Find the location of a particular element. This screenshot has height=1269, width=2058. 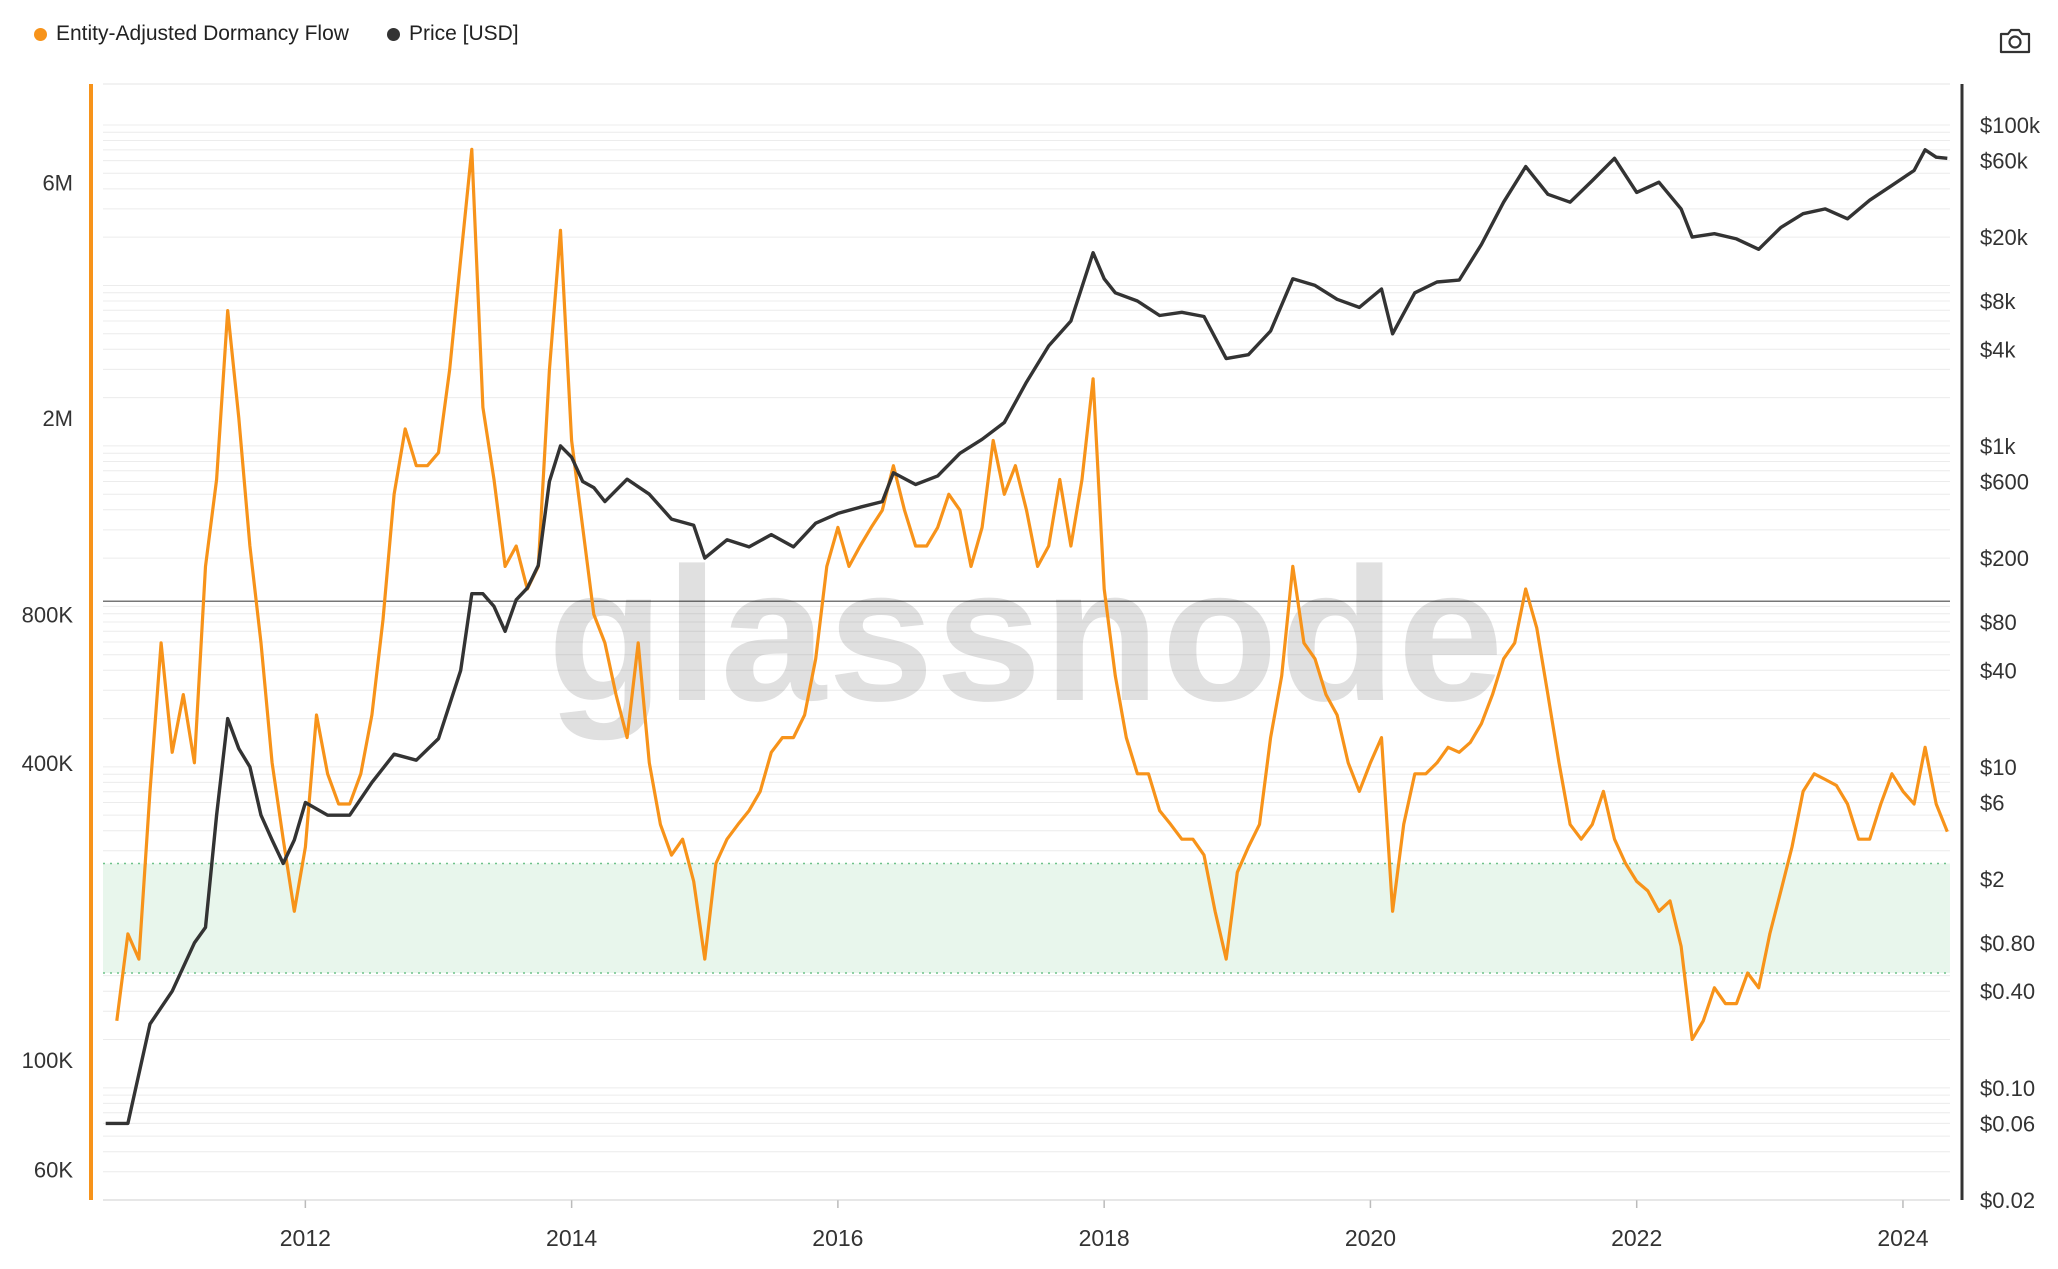

left-y-tick-label: 400K is located at coordinates (48, 763).